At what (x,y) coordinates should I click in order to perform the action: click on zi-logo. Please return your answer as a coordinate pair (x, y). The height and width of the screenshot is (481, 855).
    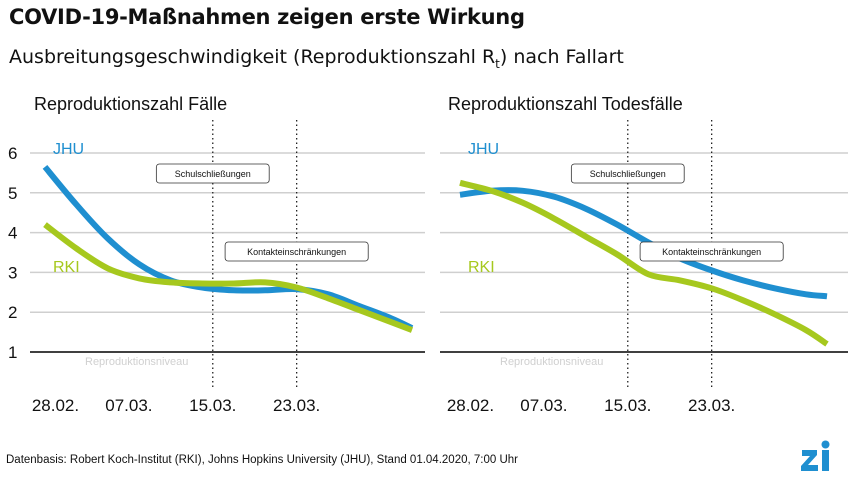
    Looking at the image, I should click on (815, 455).